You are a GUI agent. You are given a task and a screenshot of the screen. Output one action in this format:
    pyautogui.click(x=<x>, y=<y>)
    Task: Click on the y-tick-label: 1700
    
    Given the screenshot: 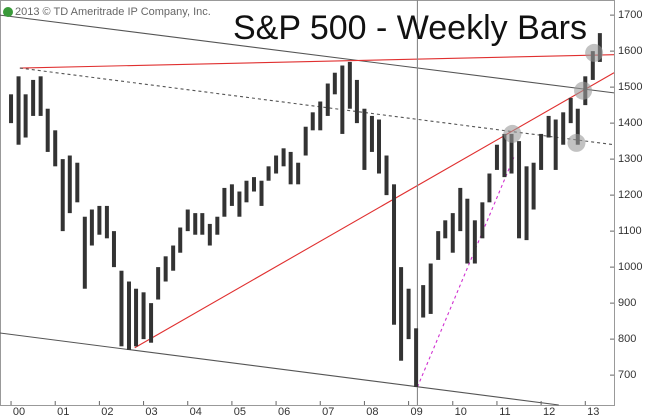 What is the action you would take?
    pyautogui.click(x=630, y=15)
    